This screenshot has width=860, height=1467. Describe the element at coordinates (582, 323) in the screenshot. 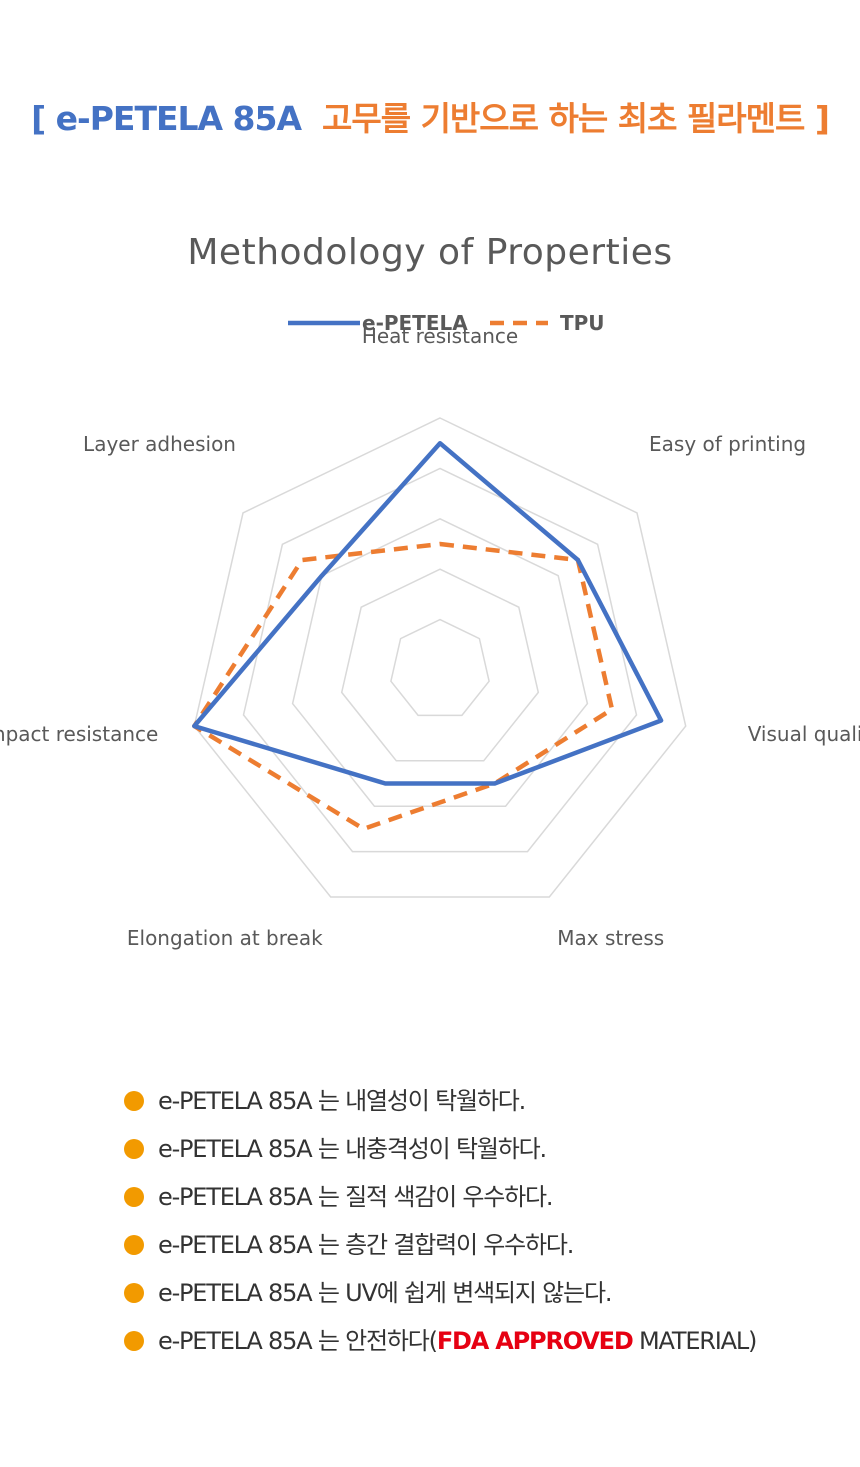

I see `legend-label-tpu: TPU` at that location.